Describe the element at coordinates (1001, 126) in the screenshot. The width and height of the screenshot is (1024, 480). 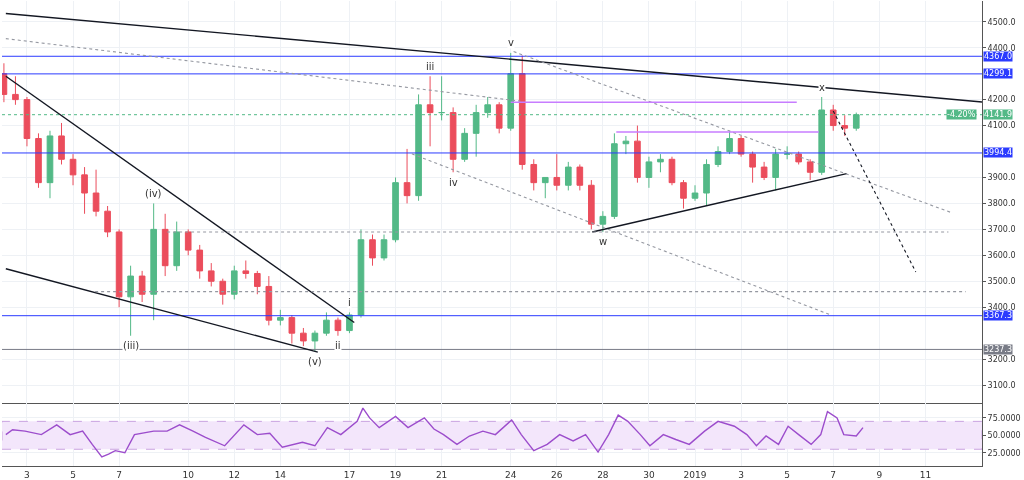
I see `y-tick-label: 4100.0` at that location.